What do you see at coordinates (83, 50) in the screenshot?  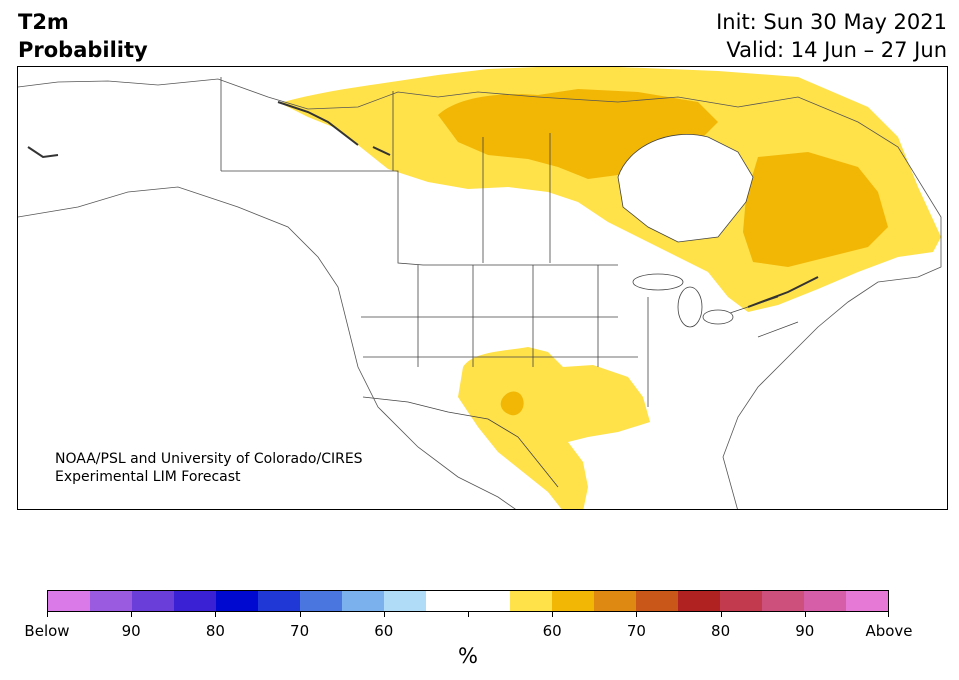 I see `title-line-2: Probability` at bounding box center [83, 50].